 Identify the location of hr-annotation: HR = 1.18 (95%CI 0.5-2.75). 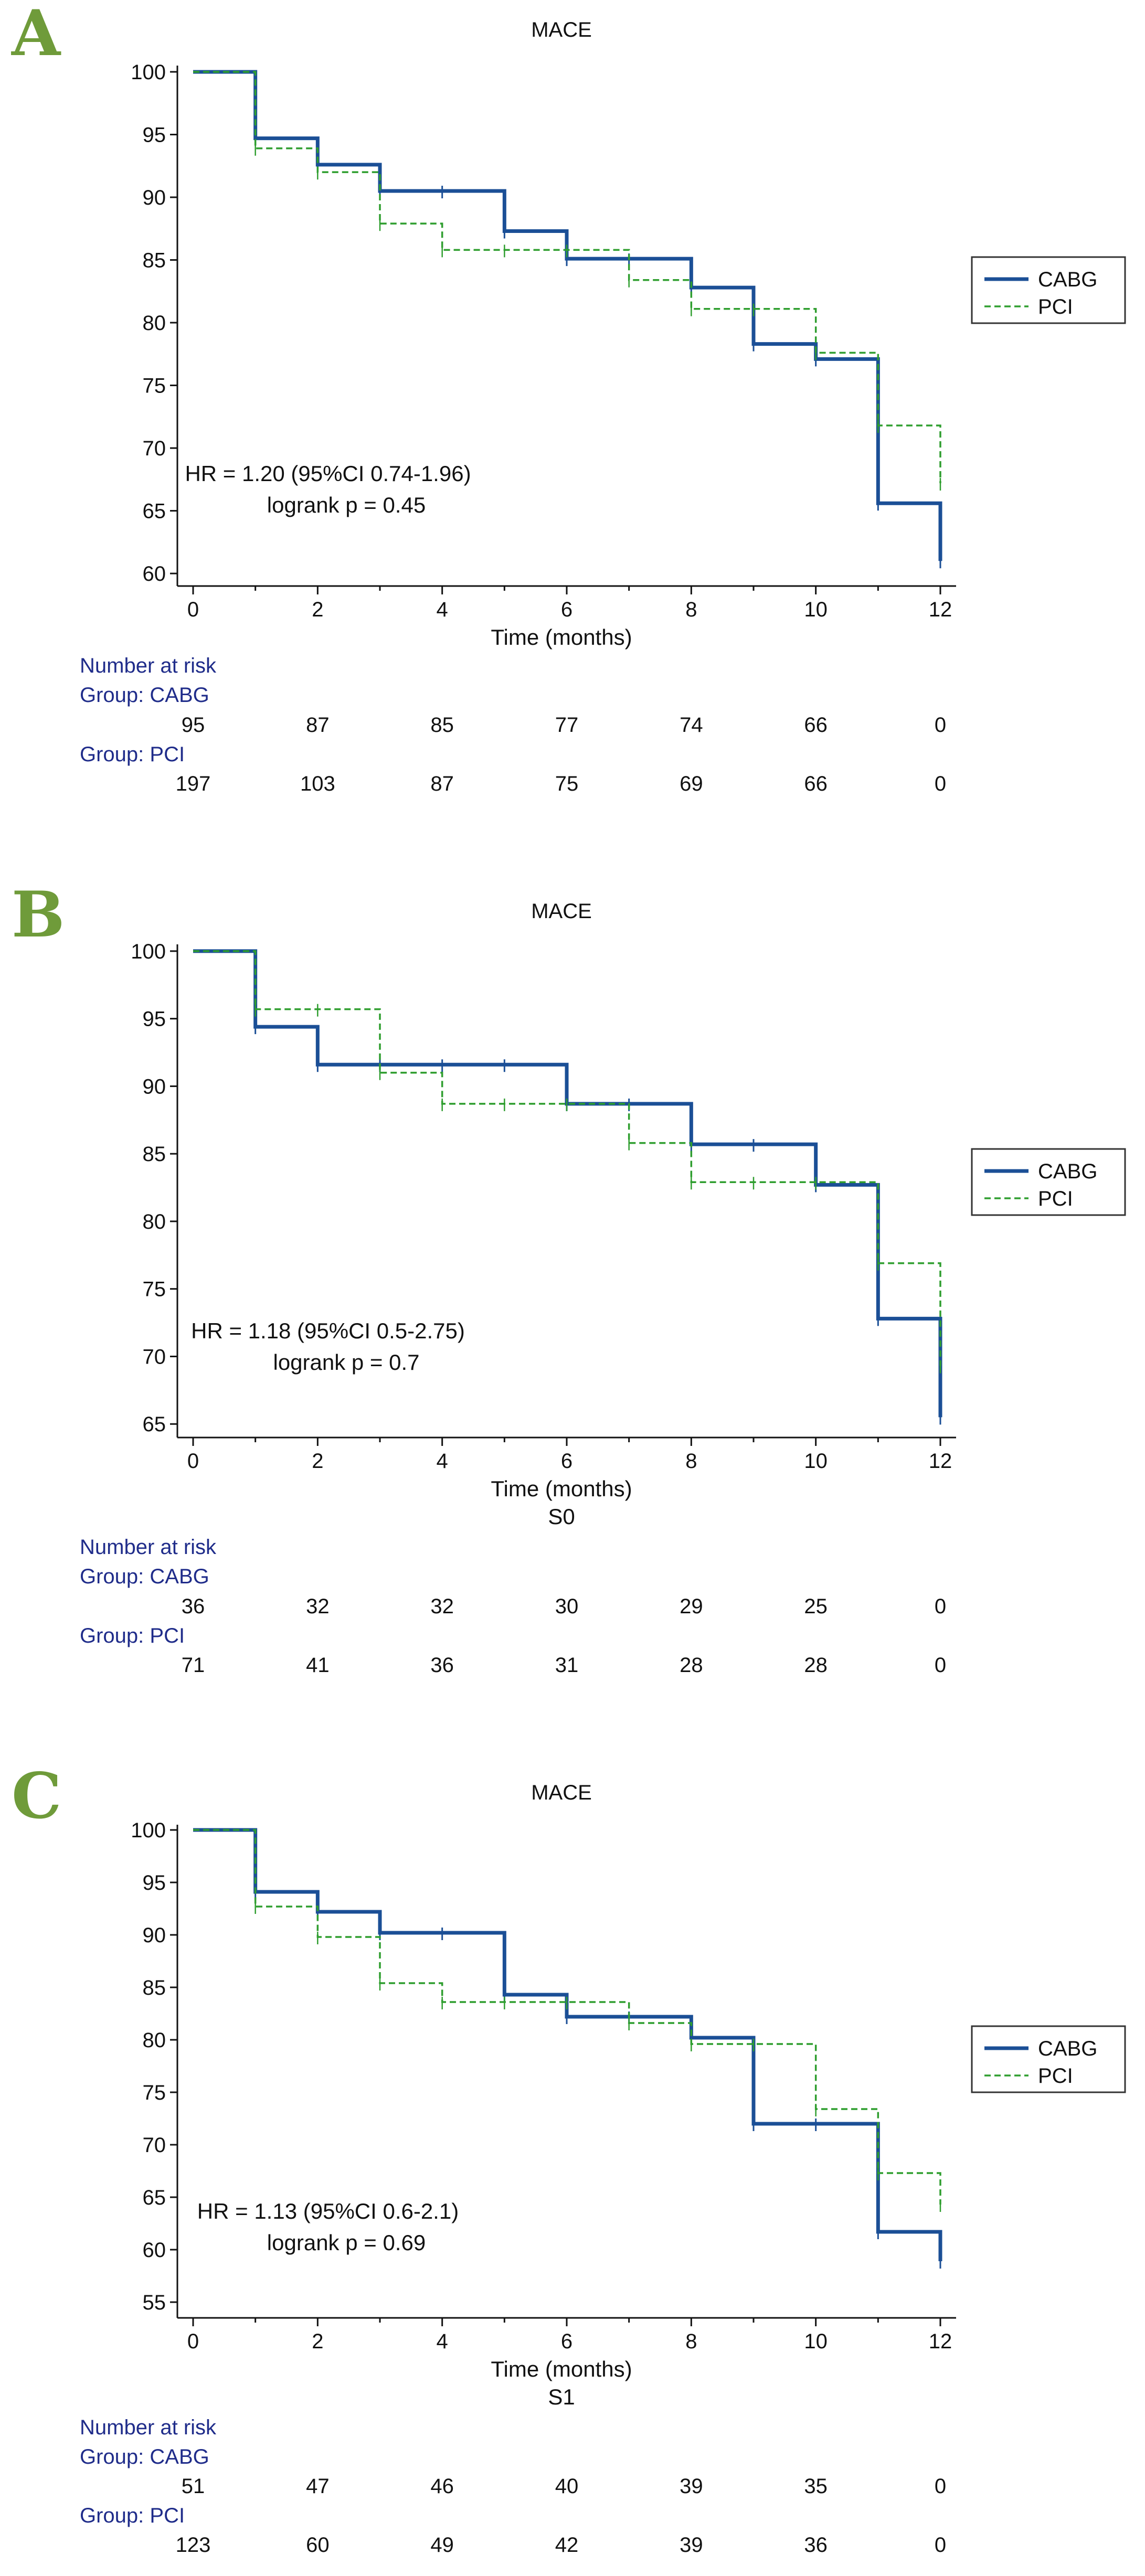
(328, 1330).